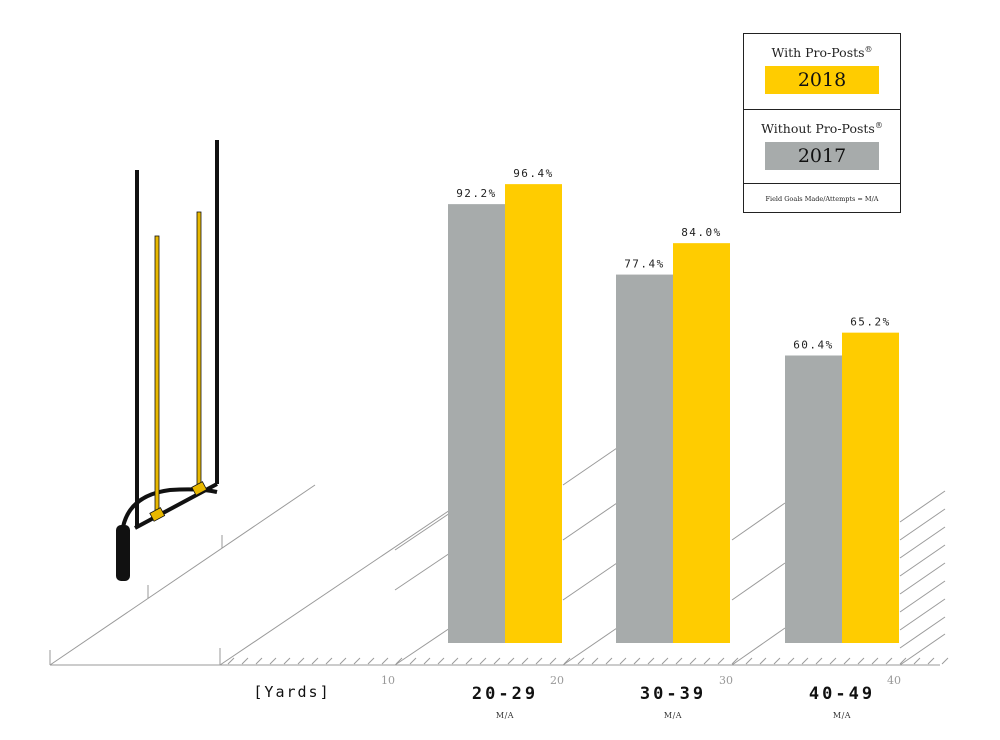  What do you see at coordinates (878, 125) in the screenshot?
I see `legend-without-registered-mark: ®` at bounding box center [878, 125].